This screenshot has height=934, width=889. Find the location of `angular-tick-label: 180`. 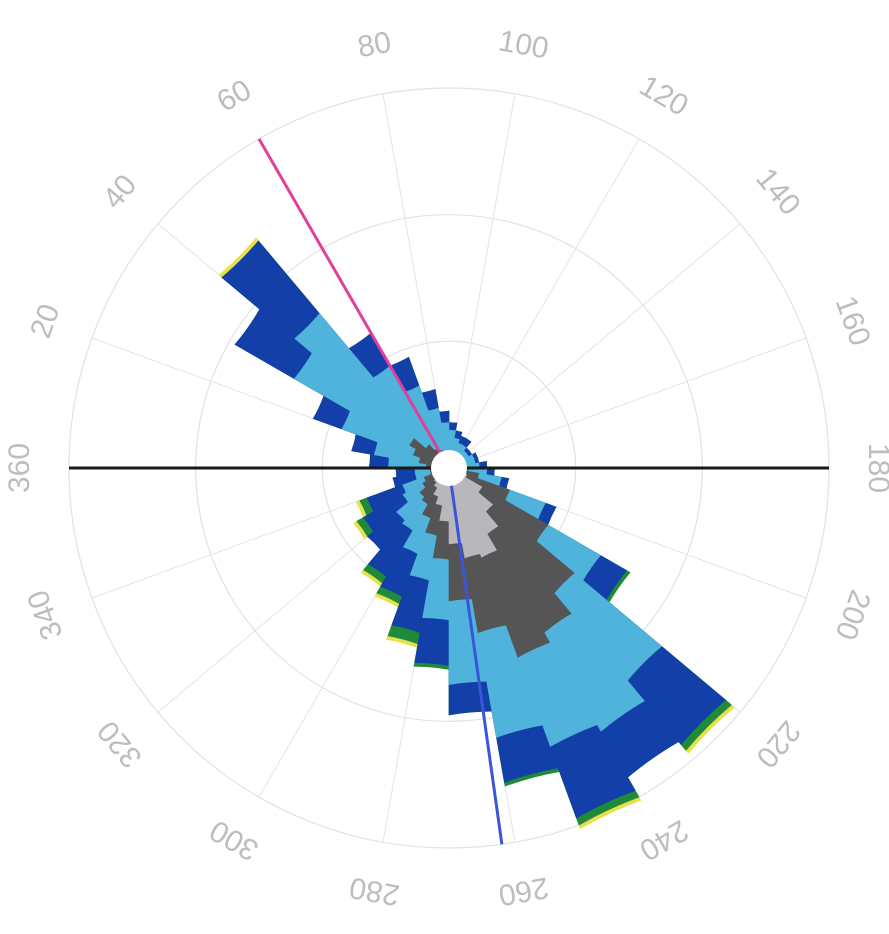

angular-tick-label: 180 is located at coordinates (875, 468).